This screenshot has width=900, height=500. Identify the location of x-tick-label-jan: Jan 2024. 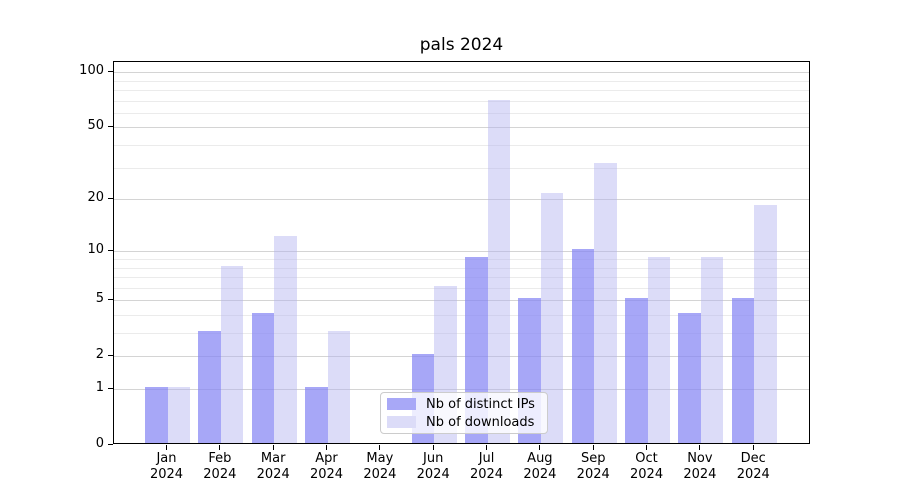
(167, 467).